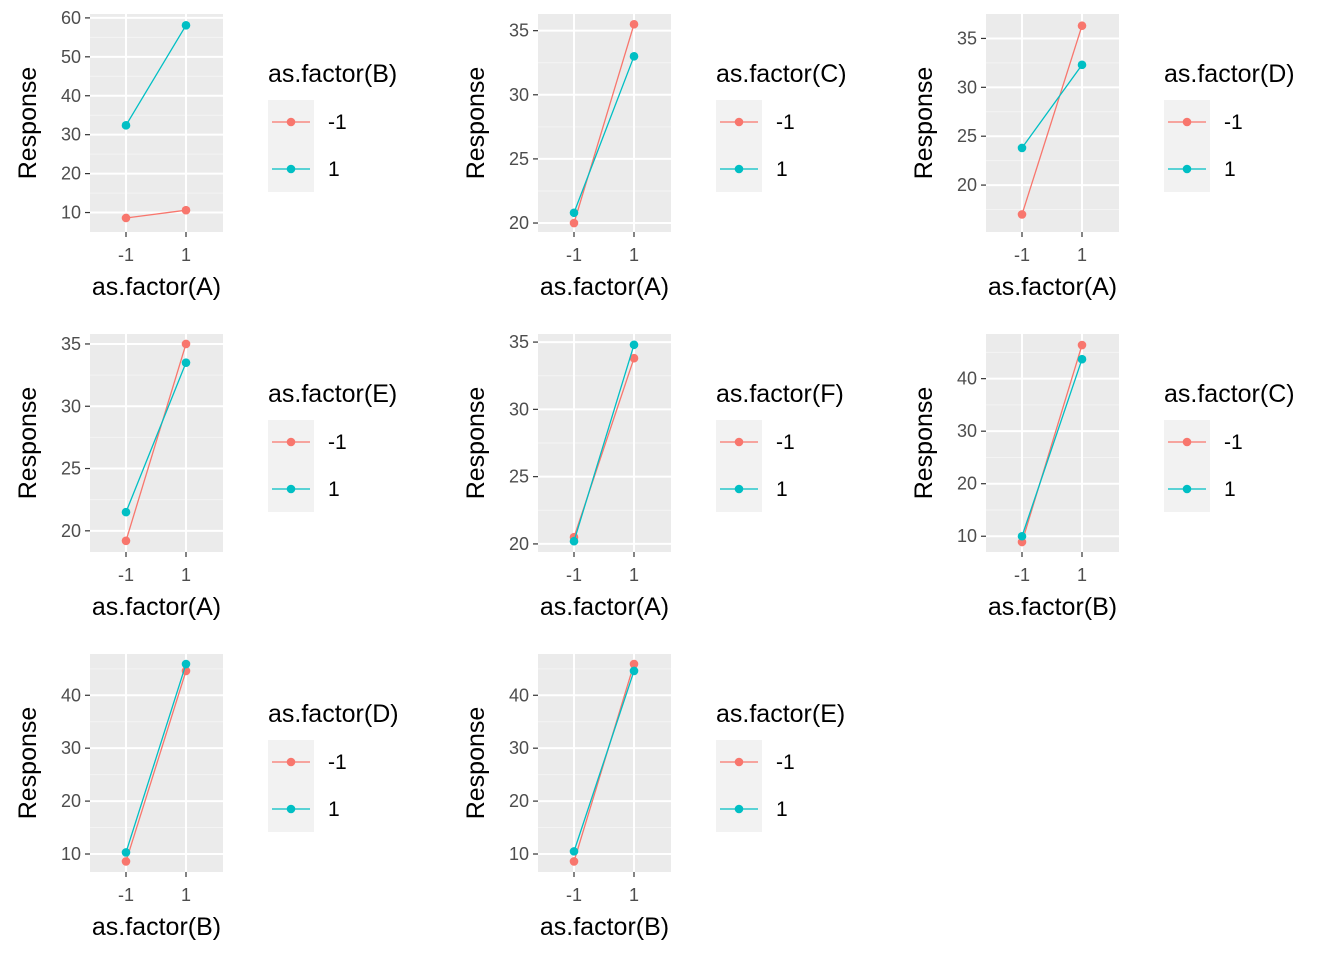 The height and width of the screenshot is (960, 1344). I want to click on legend: as.factor(E) -1 1, so click(780, 766).